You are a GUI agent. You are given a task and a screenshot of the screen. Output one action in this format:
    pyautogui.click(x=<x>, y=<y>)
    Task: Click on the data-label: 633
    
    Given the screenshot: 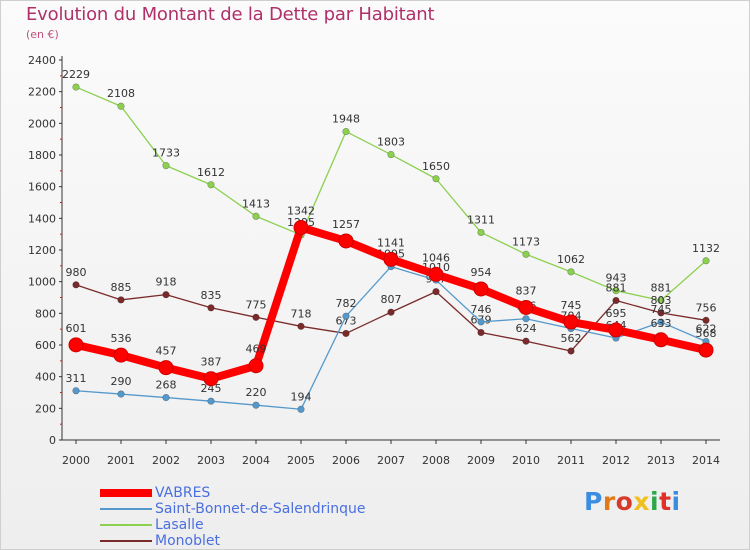 What is the action you would take?
    pyautogui.click(x=661, y=323)
    